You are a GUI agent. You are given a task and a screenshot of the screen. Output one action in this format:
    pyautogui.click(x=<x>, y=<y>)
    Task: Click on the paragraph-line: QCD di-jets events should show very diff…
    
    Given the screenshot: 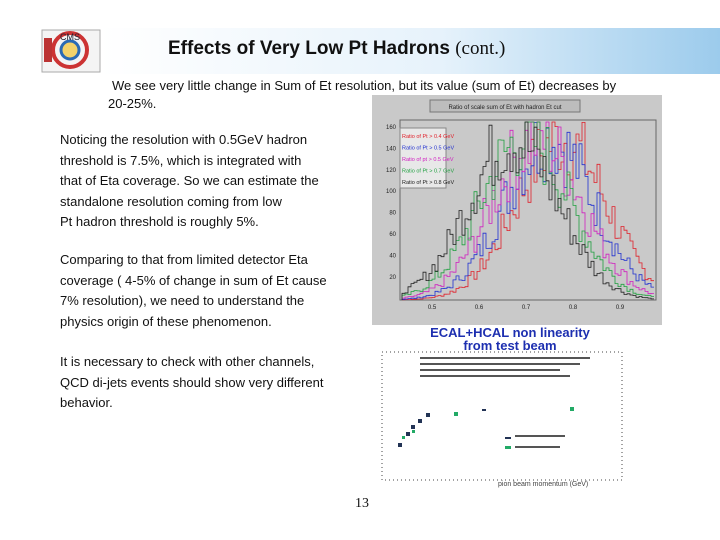 What is the action you would take?
    pyautogui.click(x=192, y=382)
    